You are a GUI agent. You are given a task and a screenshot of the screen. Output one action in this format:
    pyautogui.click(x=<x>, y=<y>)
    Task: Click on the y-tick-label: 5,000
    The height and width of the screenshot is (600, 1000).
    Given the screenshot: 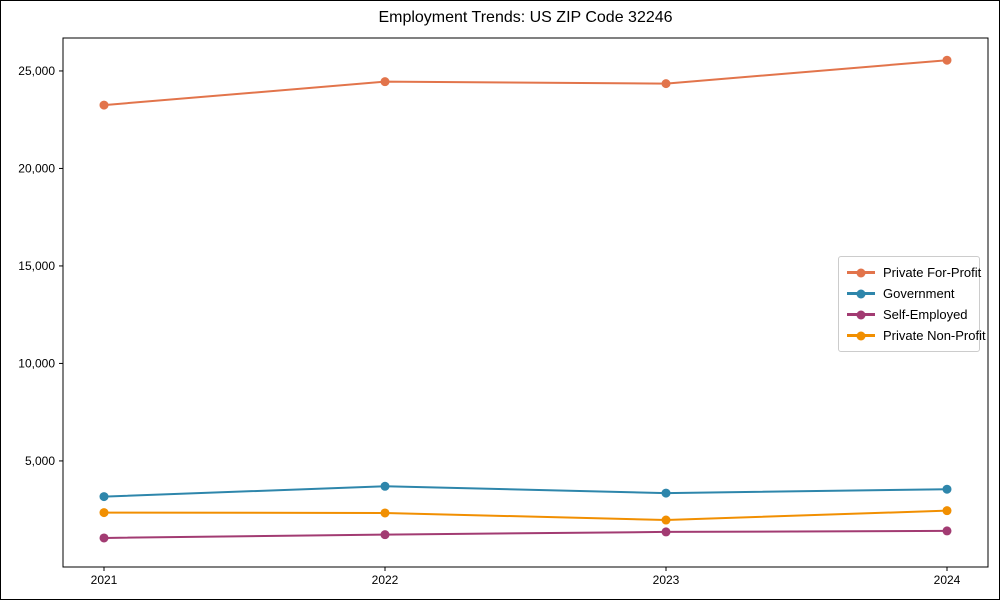 What is the action you would take?
    pyautogui.click(x=40, y=461)
    